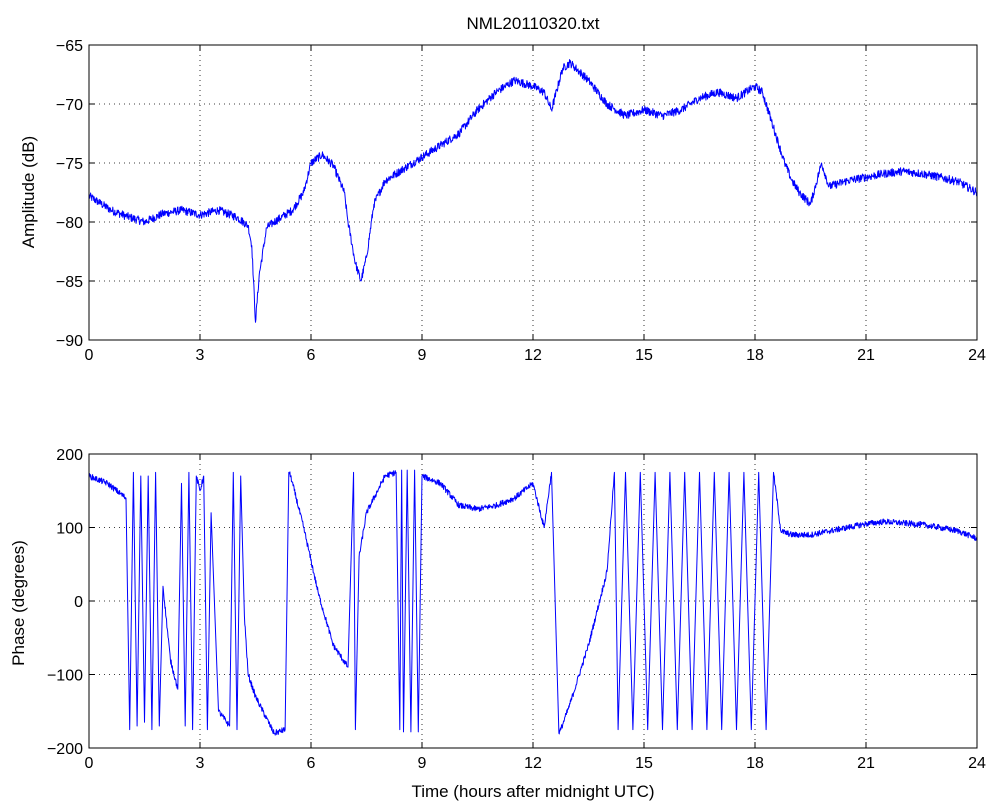 This screenshot has height=806, width=998. Describe the element at coordinates (69, 341) in the screenshot. I see `amplitude-y-tick-label: −90` at that location.